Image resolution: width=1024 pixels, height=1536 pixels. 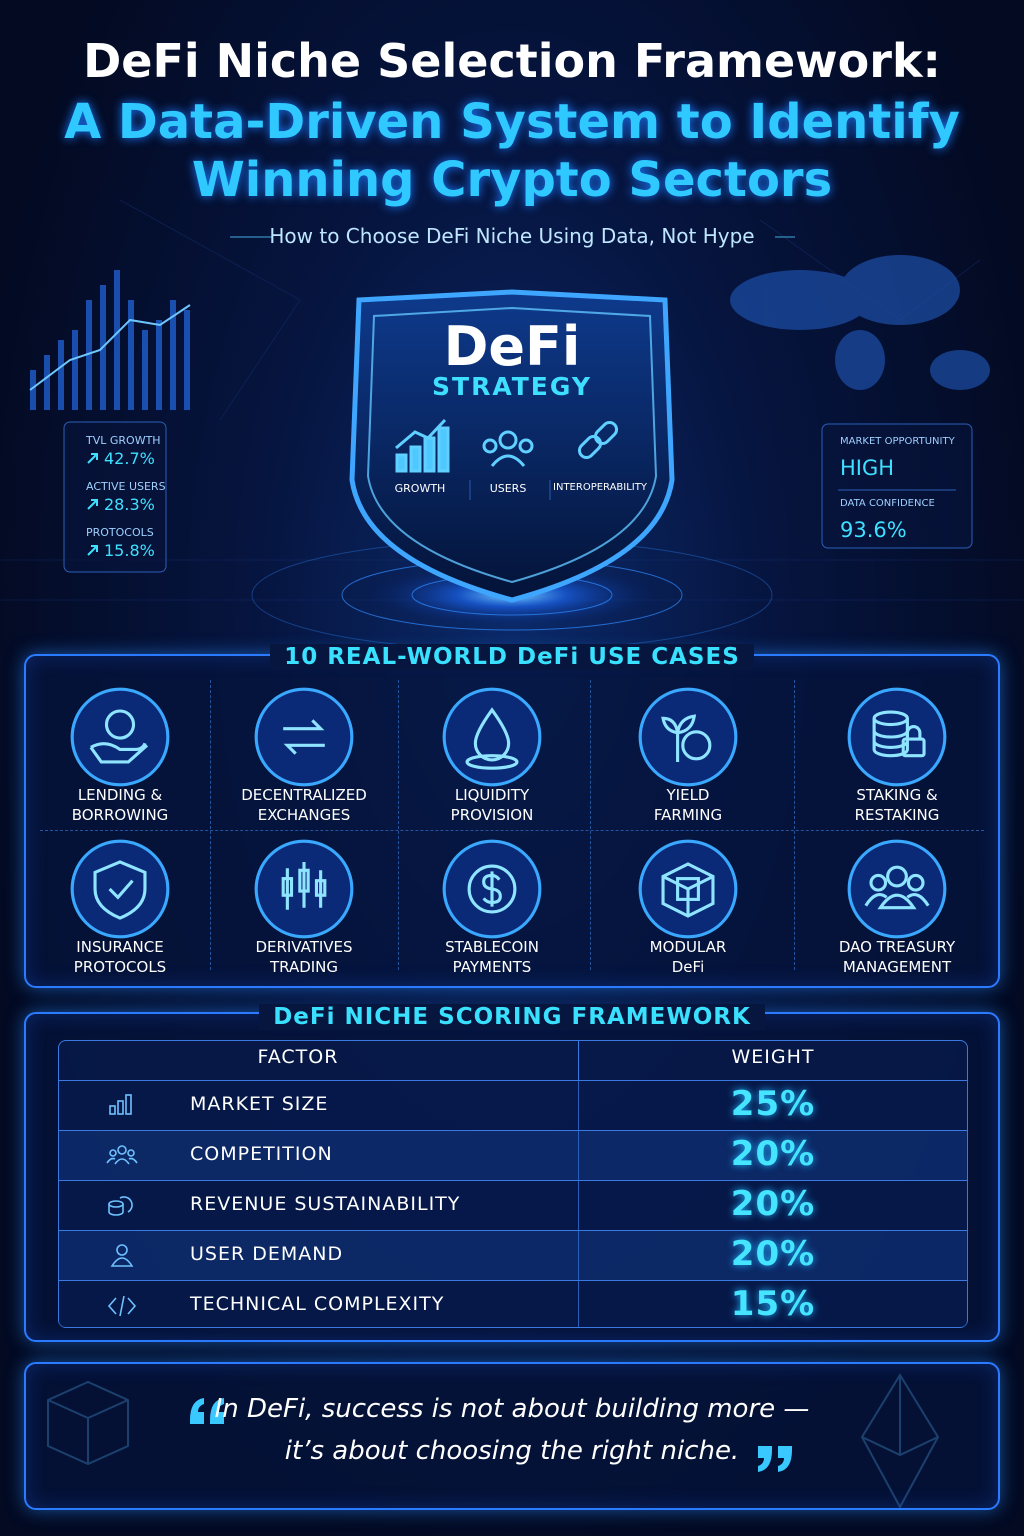 What do you see at coordinates (897, 795) in the screenshot?
I see `use-case-label: STAKING &` at bounding box center [897, 795].